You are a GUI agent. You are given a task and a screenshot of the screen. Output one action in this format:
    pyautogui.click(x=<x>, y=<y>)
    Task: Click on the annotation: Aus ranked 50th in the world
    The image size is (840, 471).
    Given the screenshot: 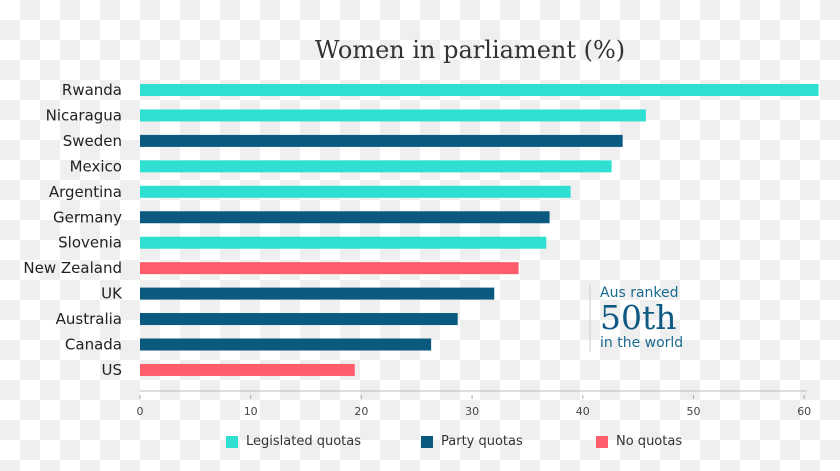 What is the action you would take?
    pyautogui.click(x=641, y=318)
    